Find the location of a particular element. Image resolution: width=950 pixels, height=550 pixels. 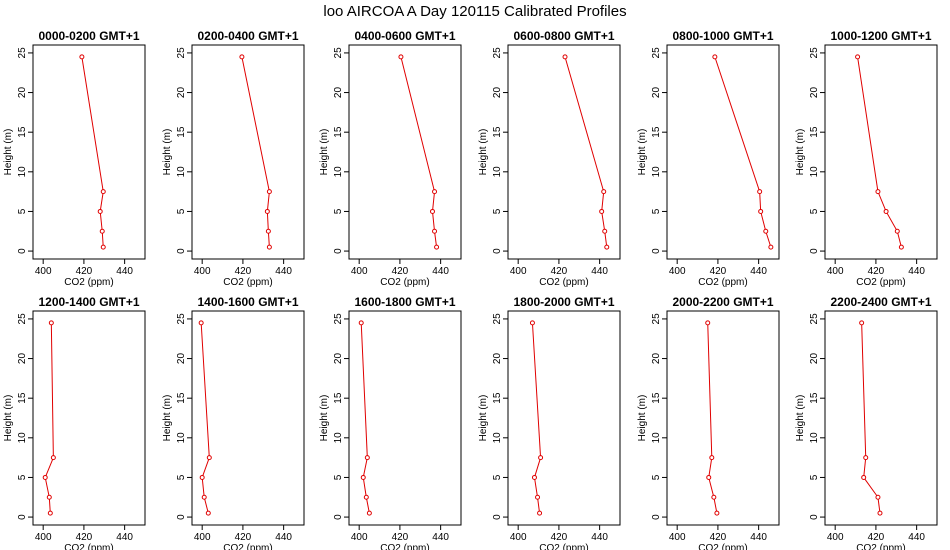

panel-title: 1600-1800 GMT+1 is located at coordinates (404, 302).